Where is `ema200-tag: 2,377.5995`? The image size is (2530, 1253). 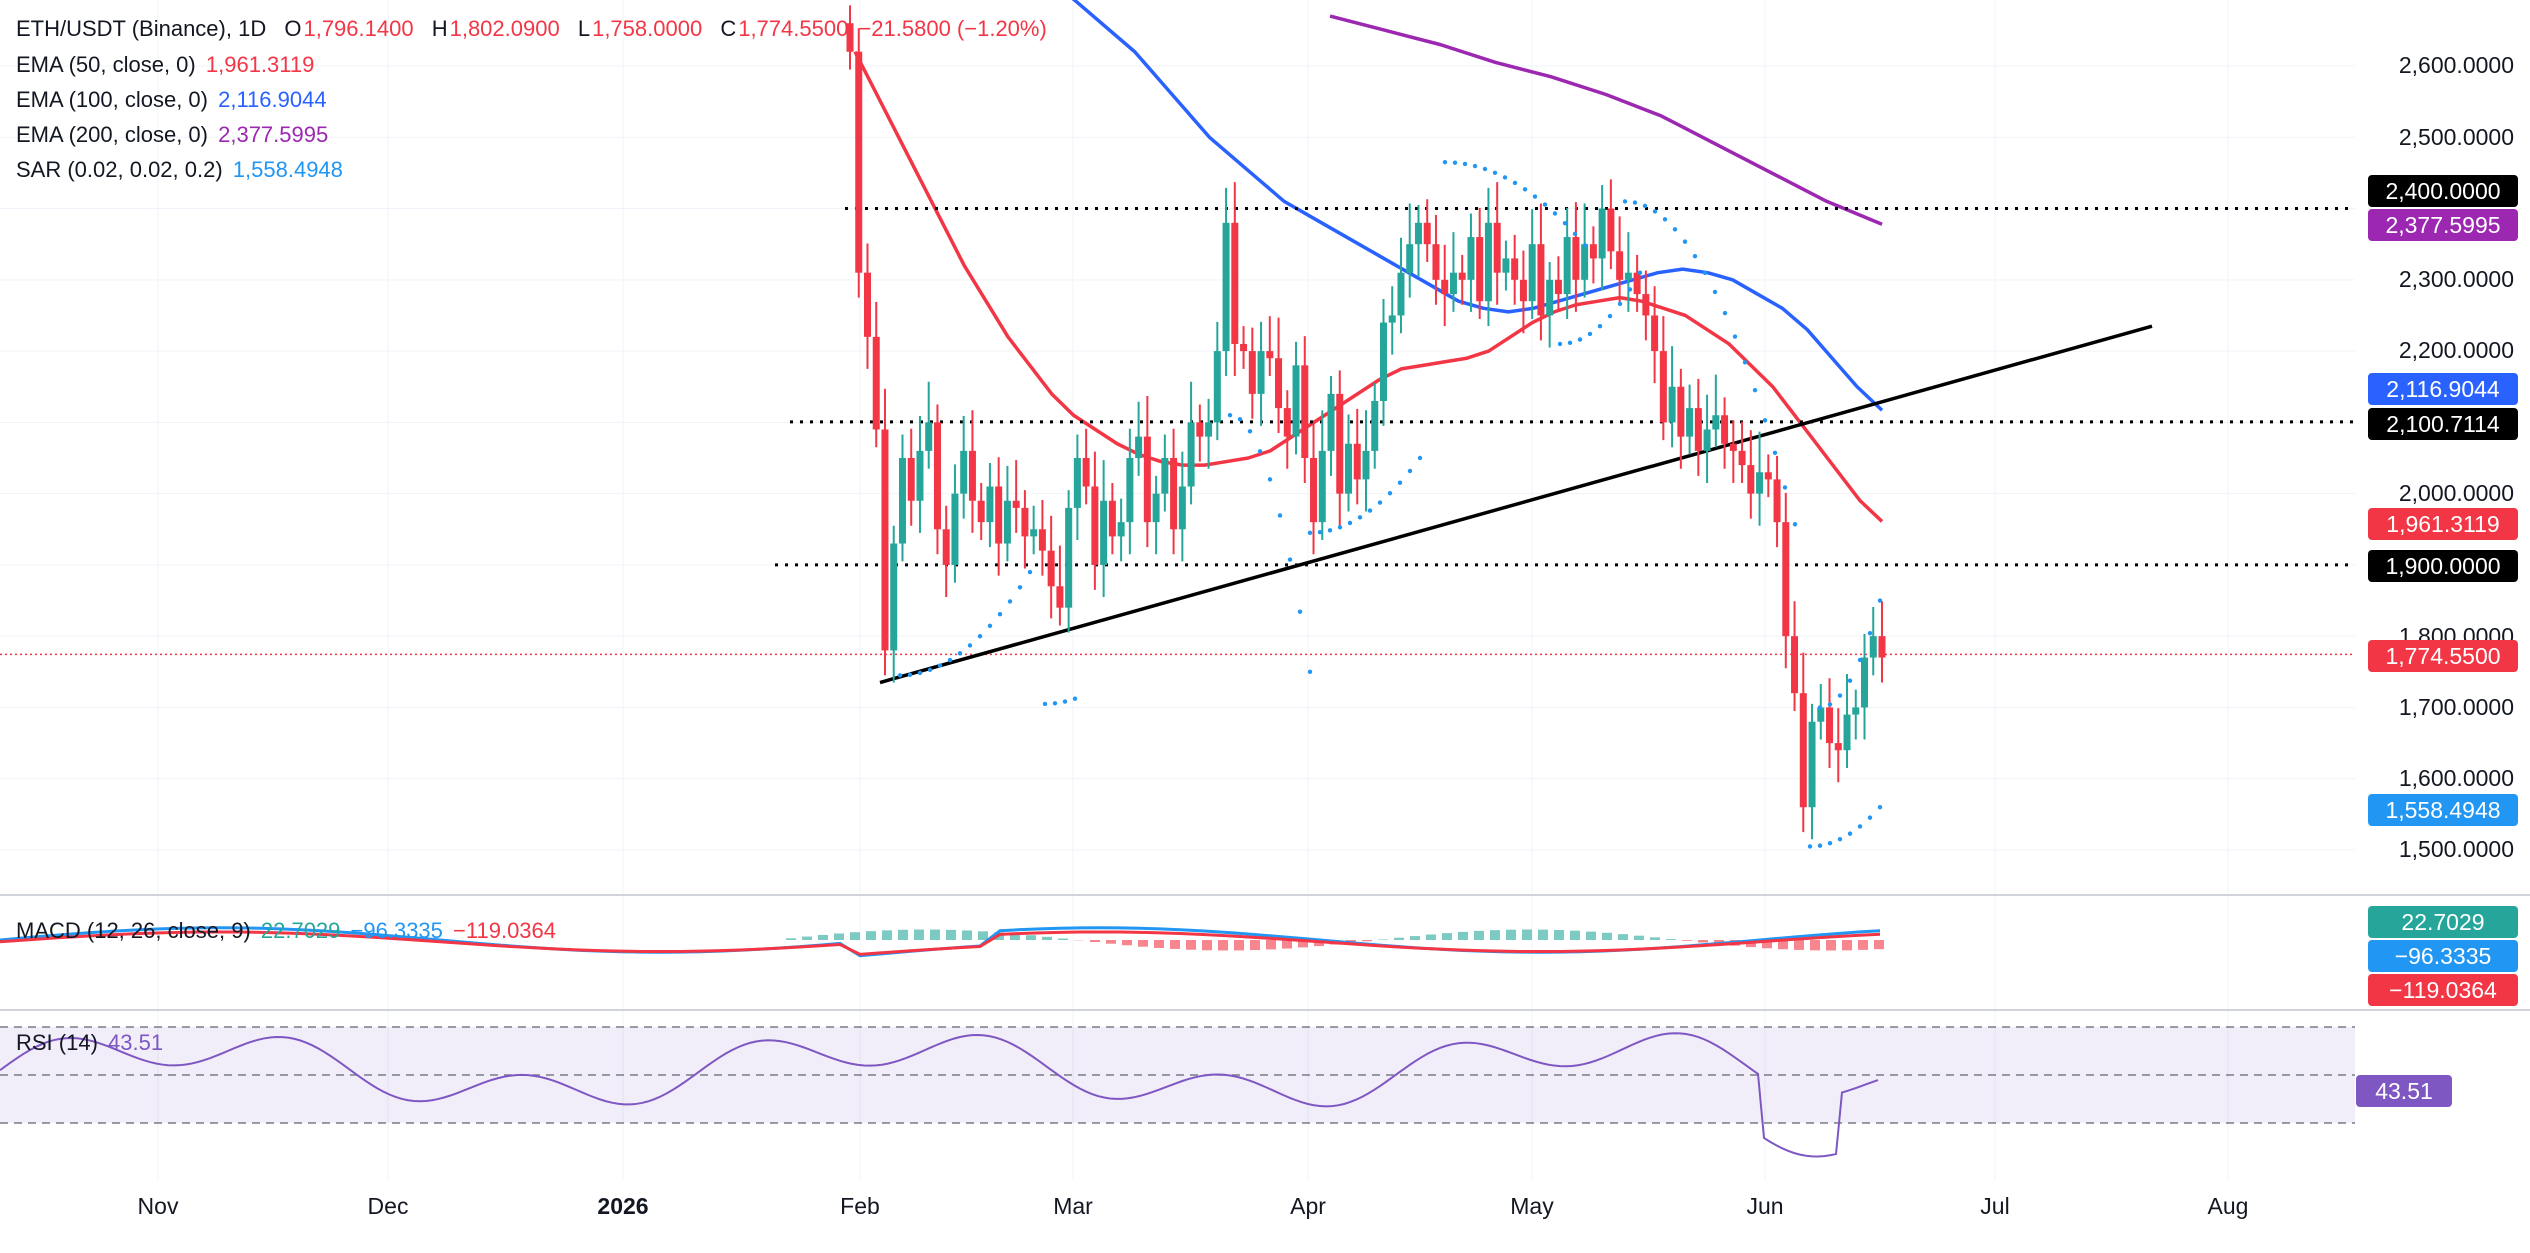
ema200-tag: 2,377.5995 is located at coordinates (2443, 225).